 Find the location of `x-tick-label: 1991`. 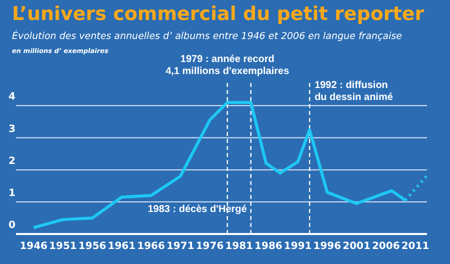

x-tick-label: 1991 is located at coordinates (298, 246).